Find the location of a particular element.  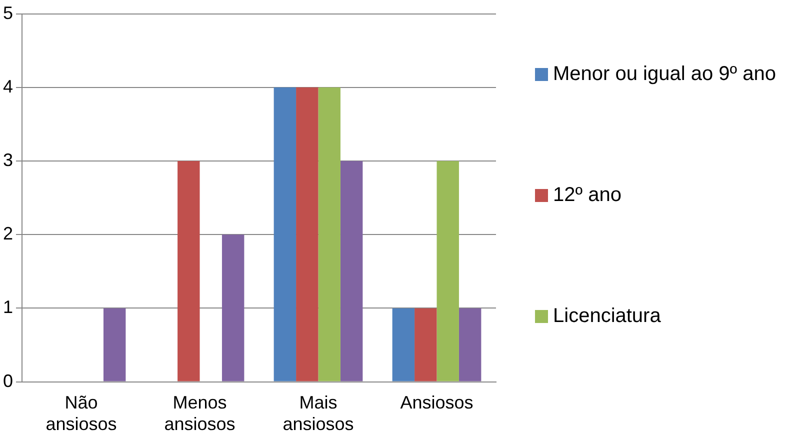

legend-label: 12º ano is located at coordinates (587, 195).